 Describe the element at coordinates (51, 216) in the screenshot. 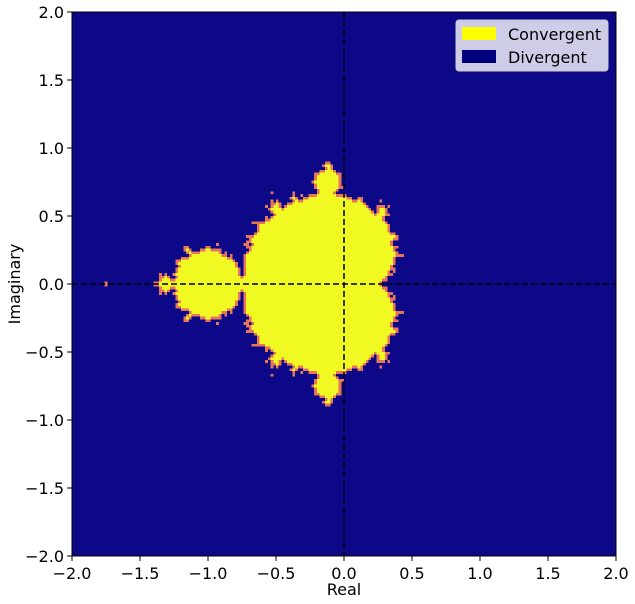

I see `y-tick-label: 0.5` at that location.